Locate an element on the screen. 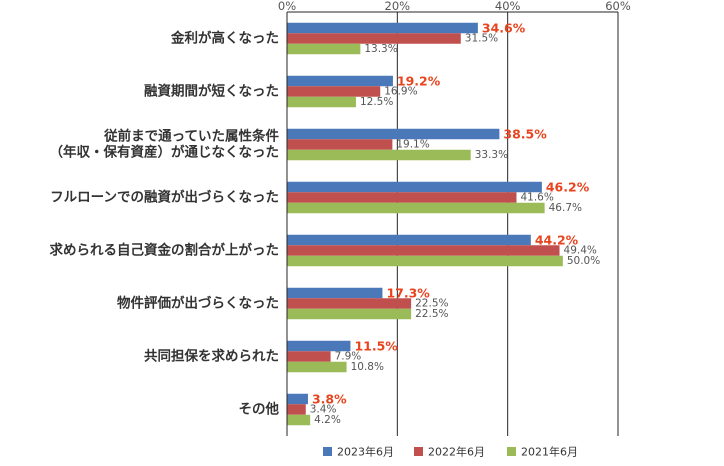 The image size is (724, 466). category-label: 金利が高くなった is located at coordinates (224, 38).